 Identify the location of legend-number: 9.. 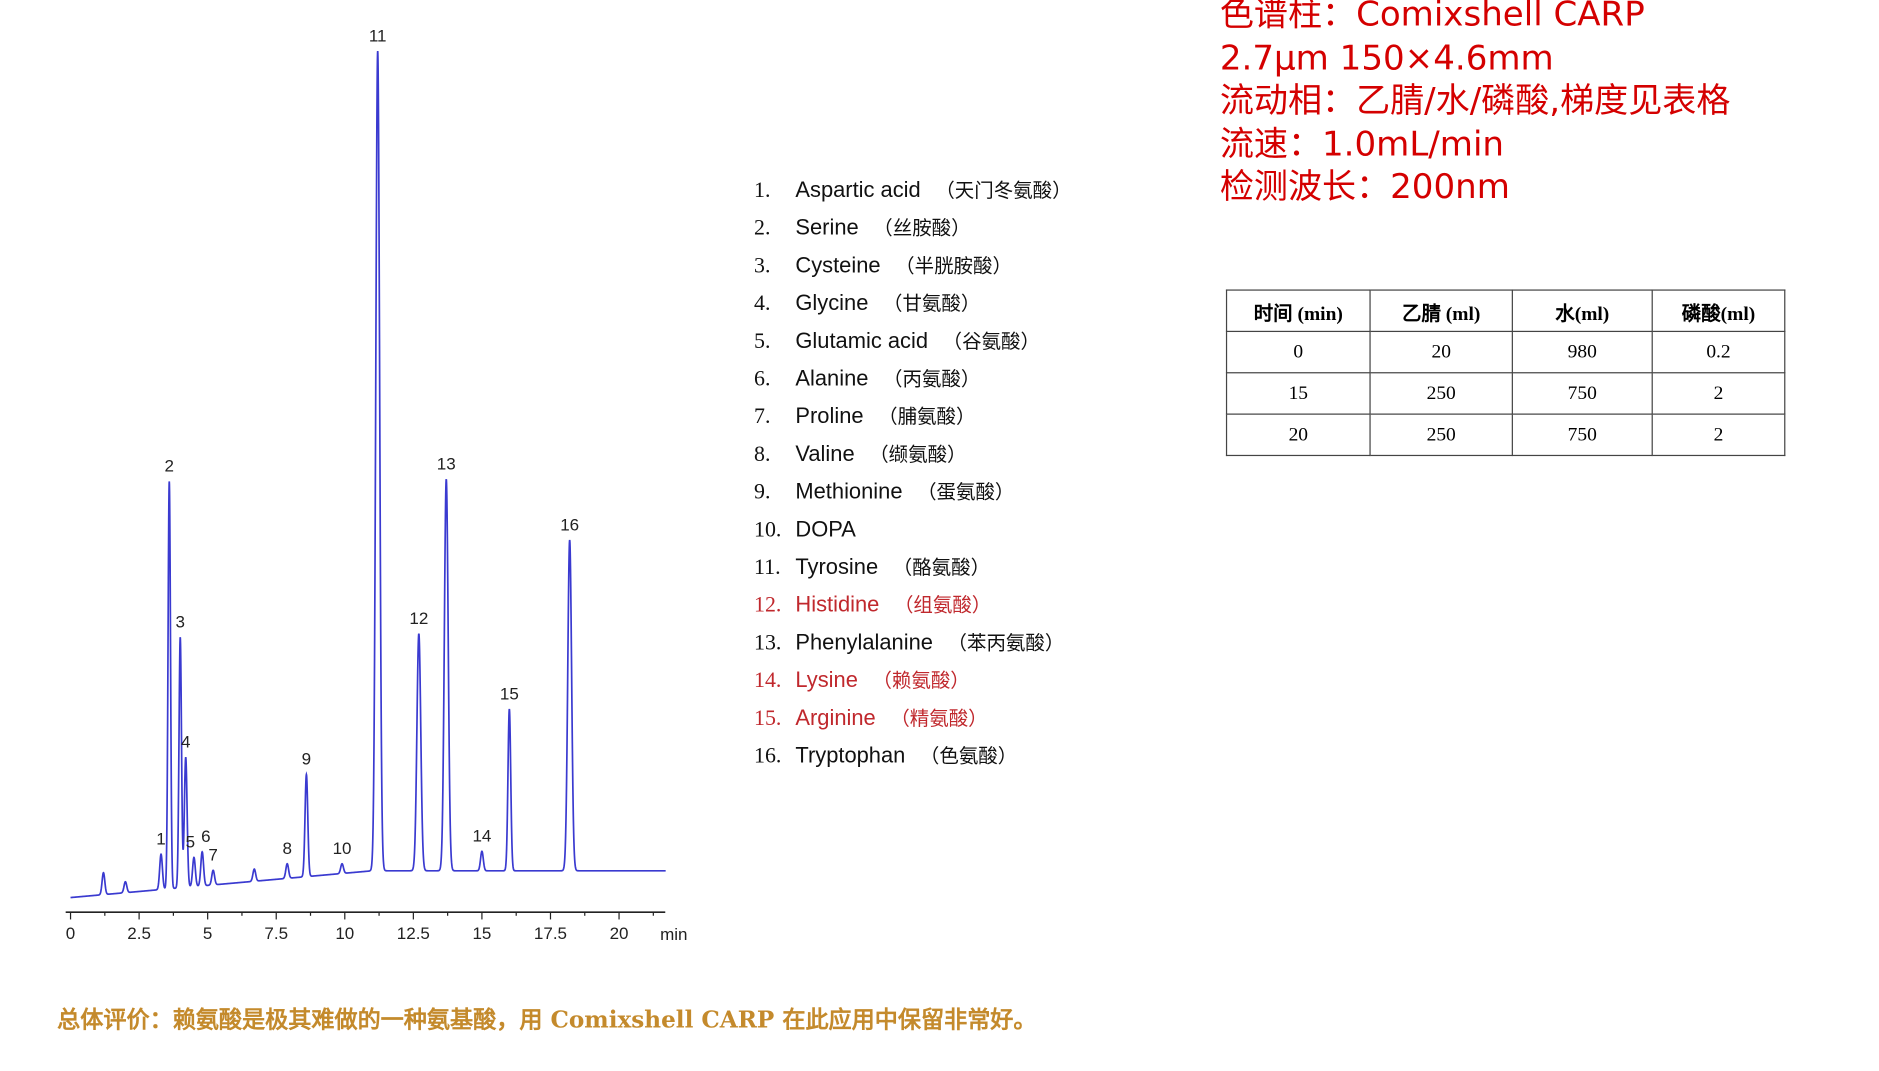
(762, 491).